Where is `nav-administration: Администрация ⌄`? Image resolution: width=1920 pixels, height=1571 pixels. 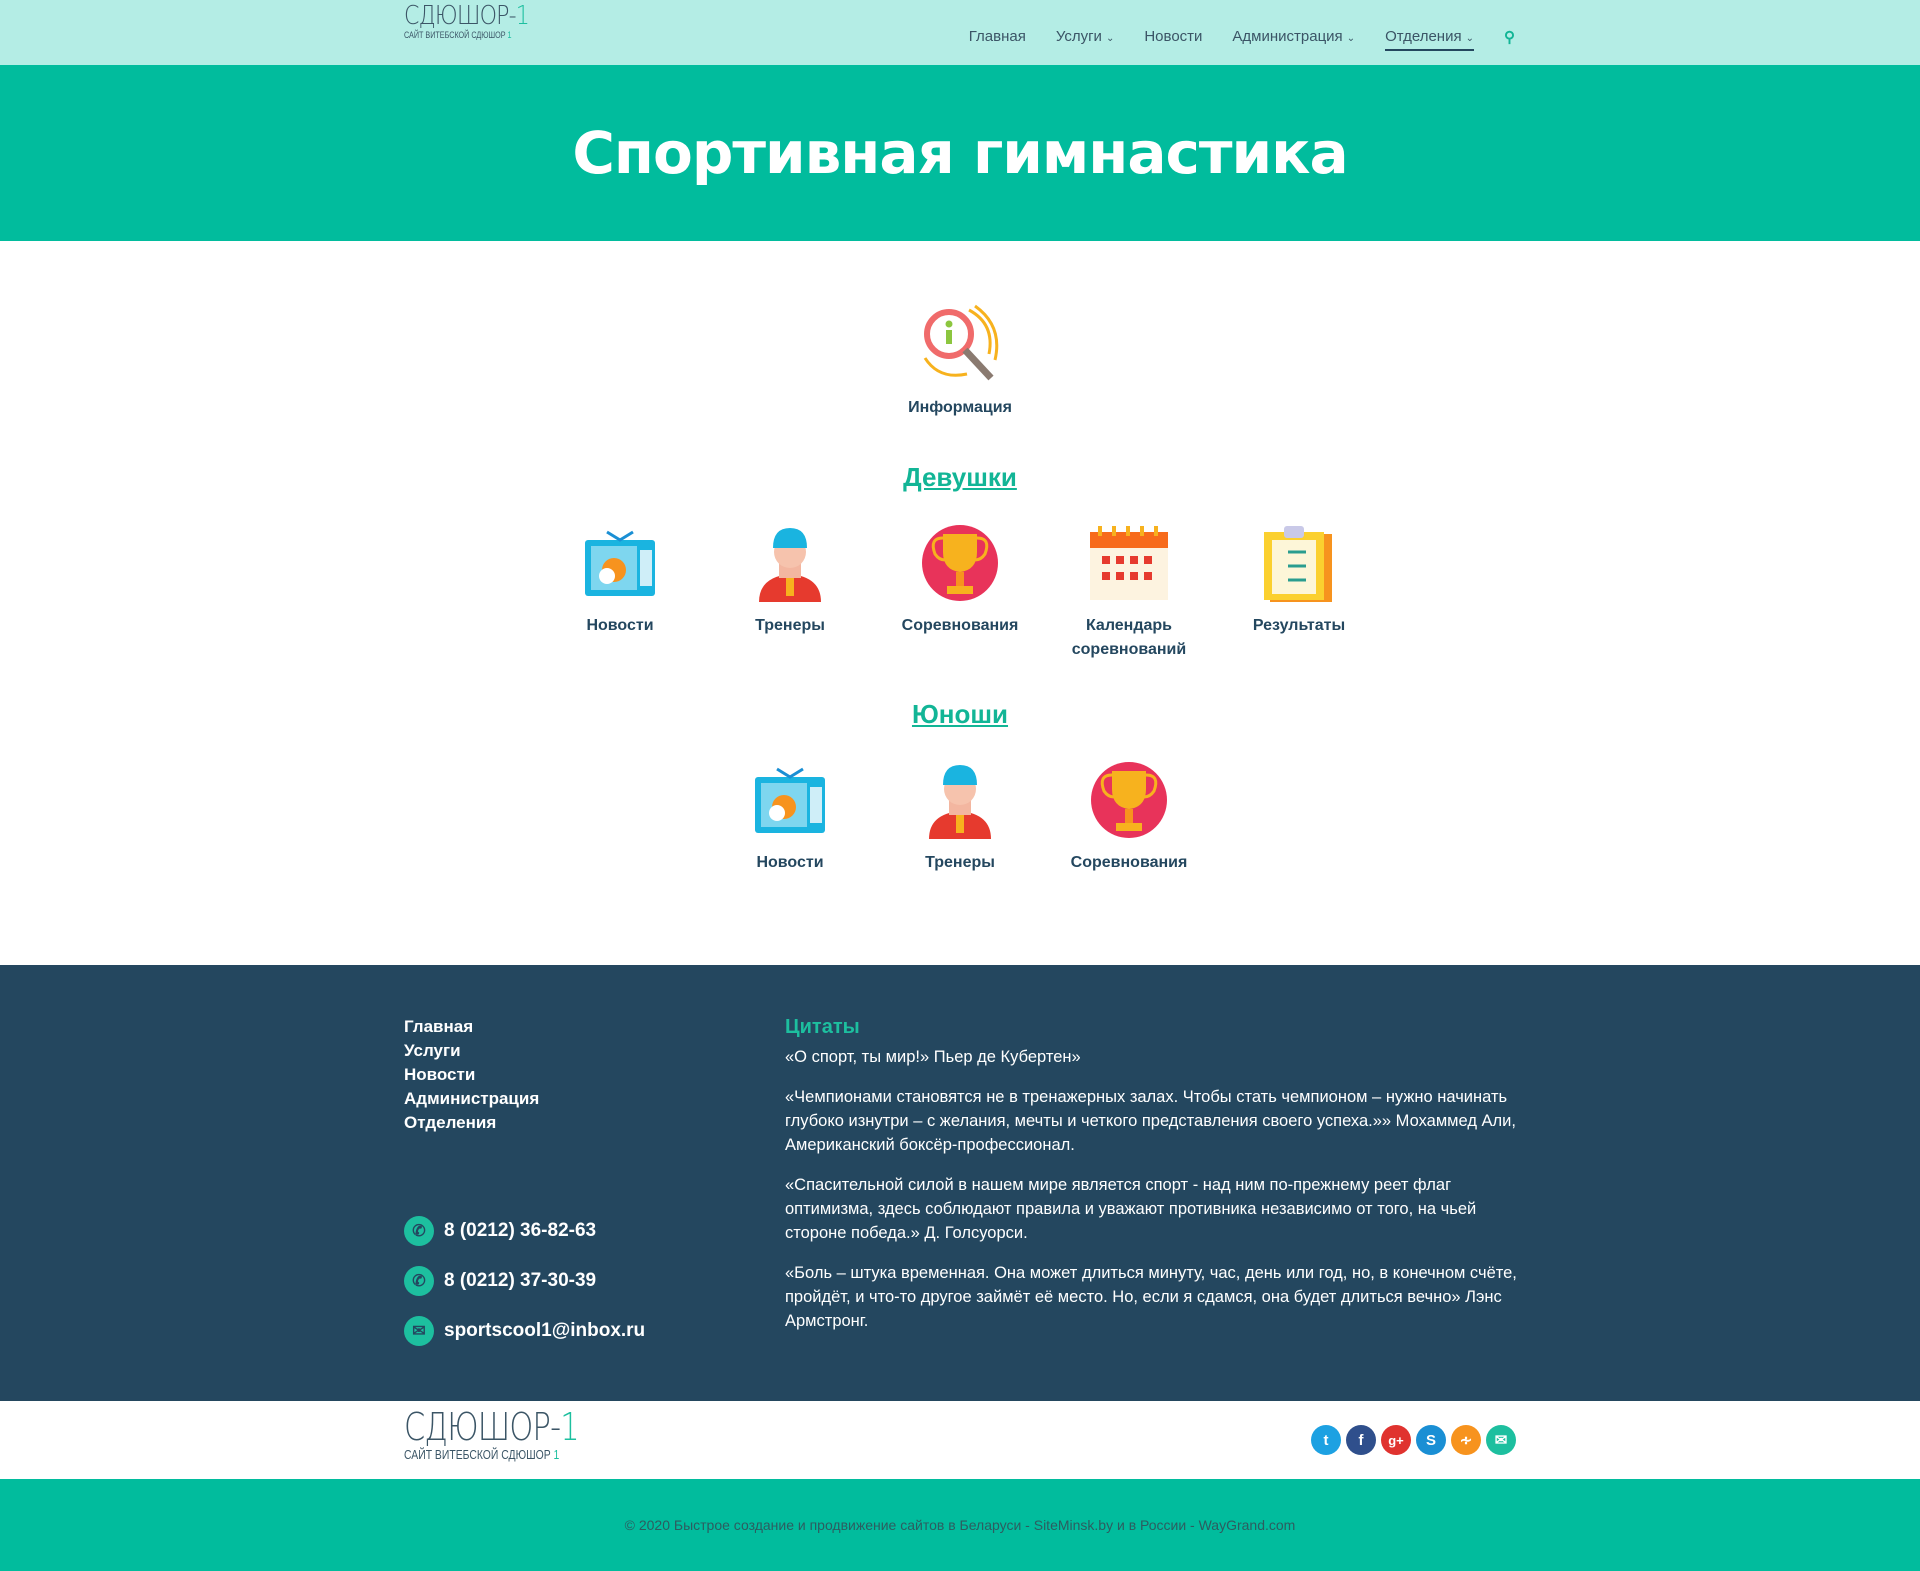 nav-administration: Администрация ⌄ is located at coordinates (1293, 36).